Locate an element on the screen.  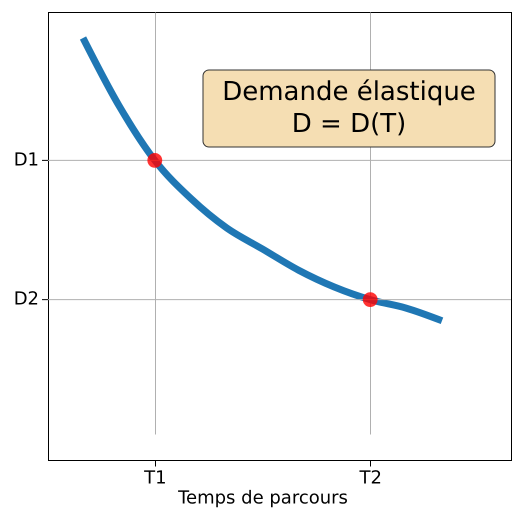
ref-line-label: D1 is located at coordinates (26, 159).